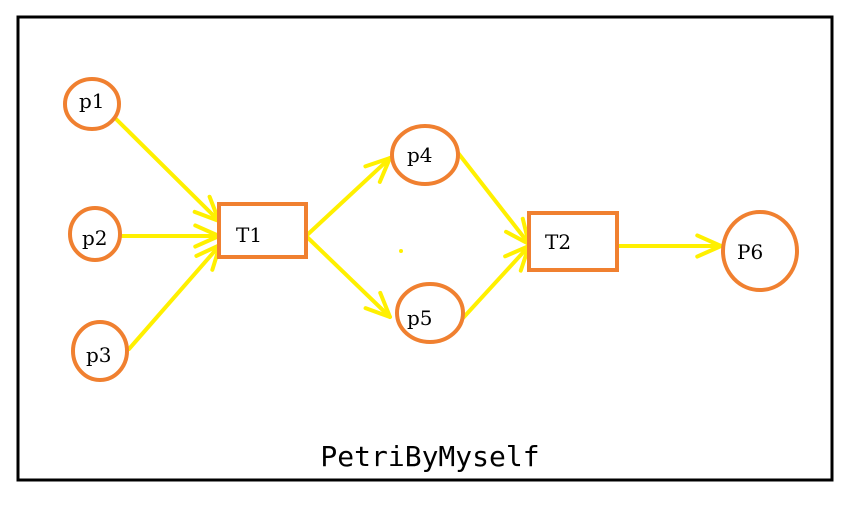 The height and width of the screenshot is (508, 851). I want to click on place-label: p3, so click(99, 355).